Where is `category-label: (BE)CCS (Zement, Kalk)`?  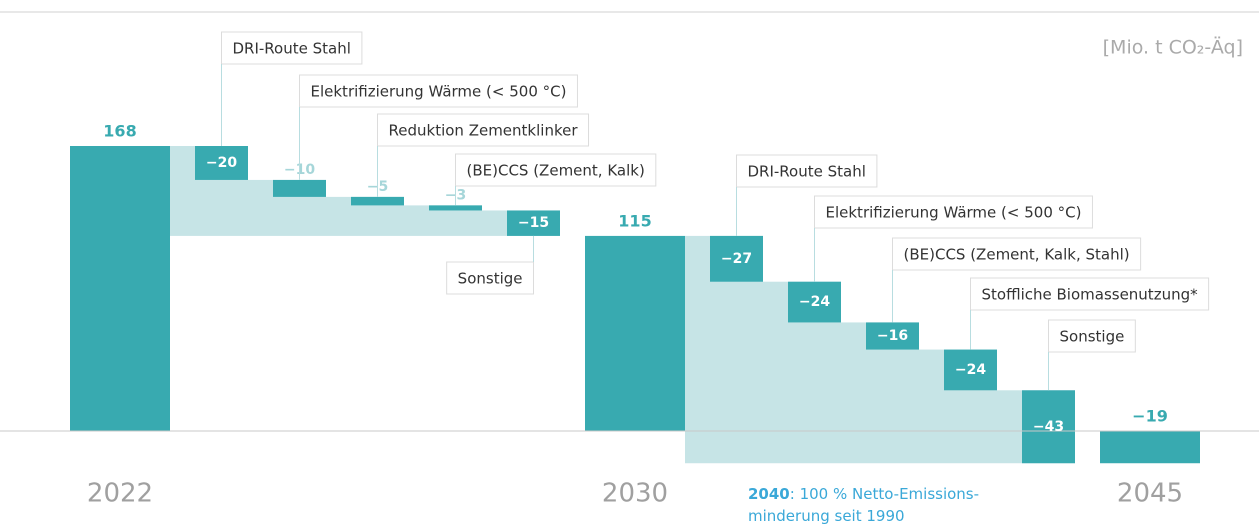 category-label: (BE)CCS (Zement, Kalk) is located at coordinates (556, 171).